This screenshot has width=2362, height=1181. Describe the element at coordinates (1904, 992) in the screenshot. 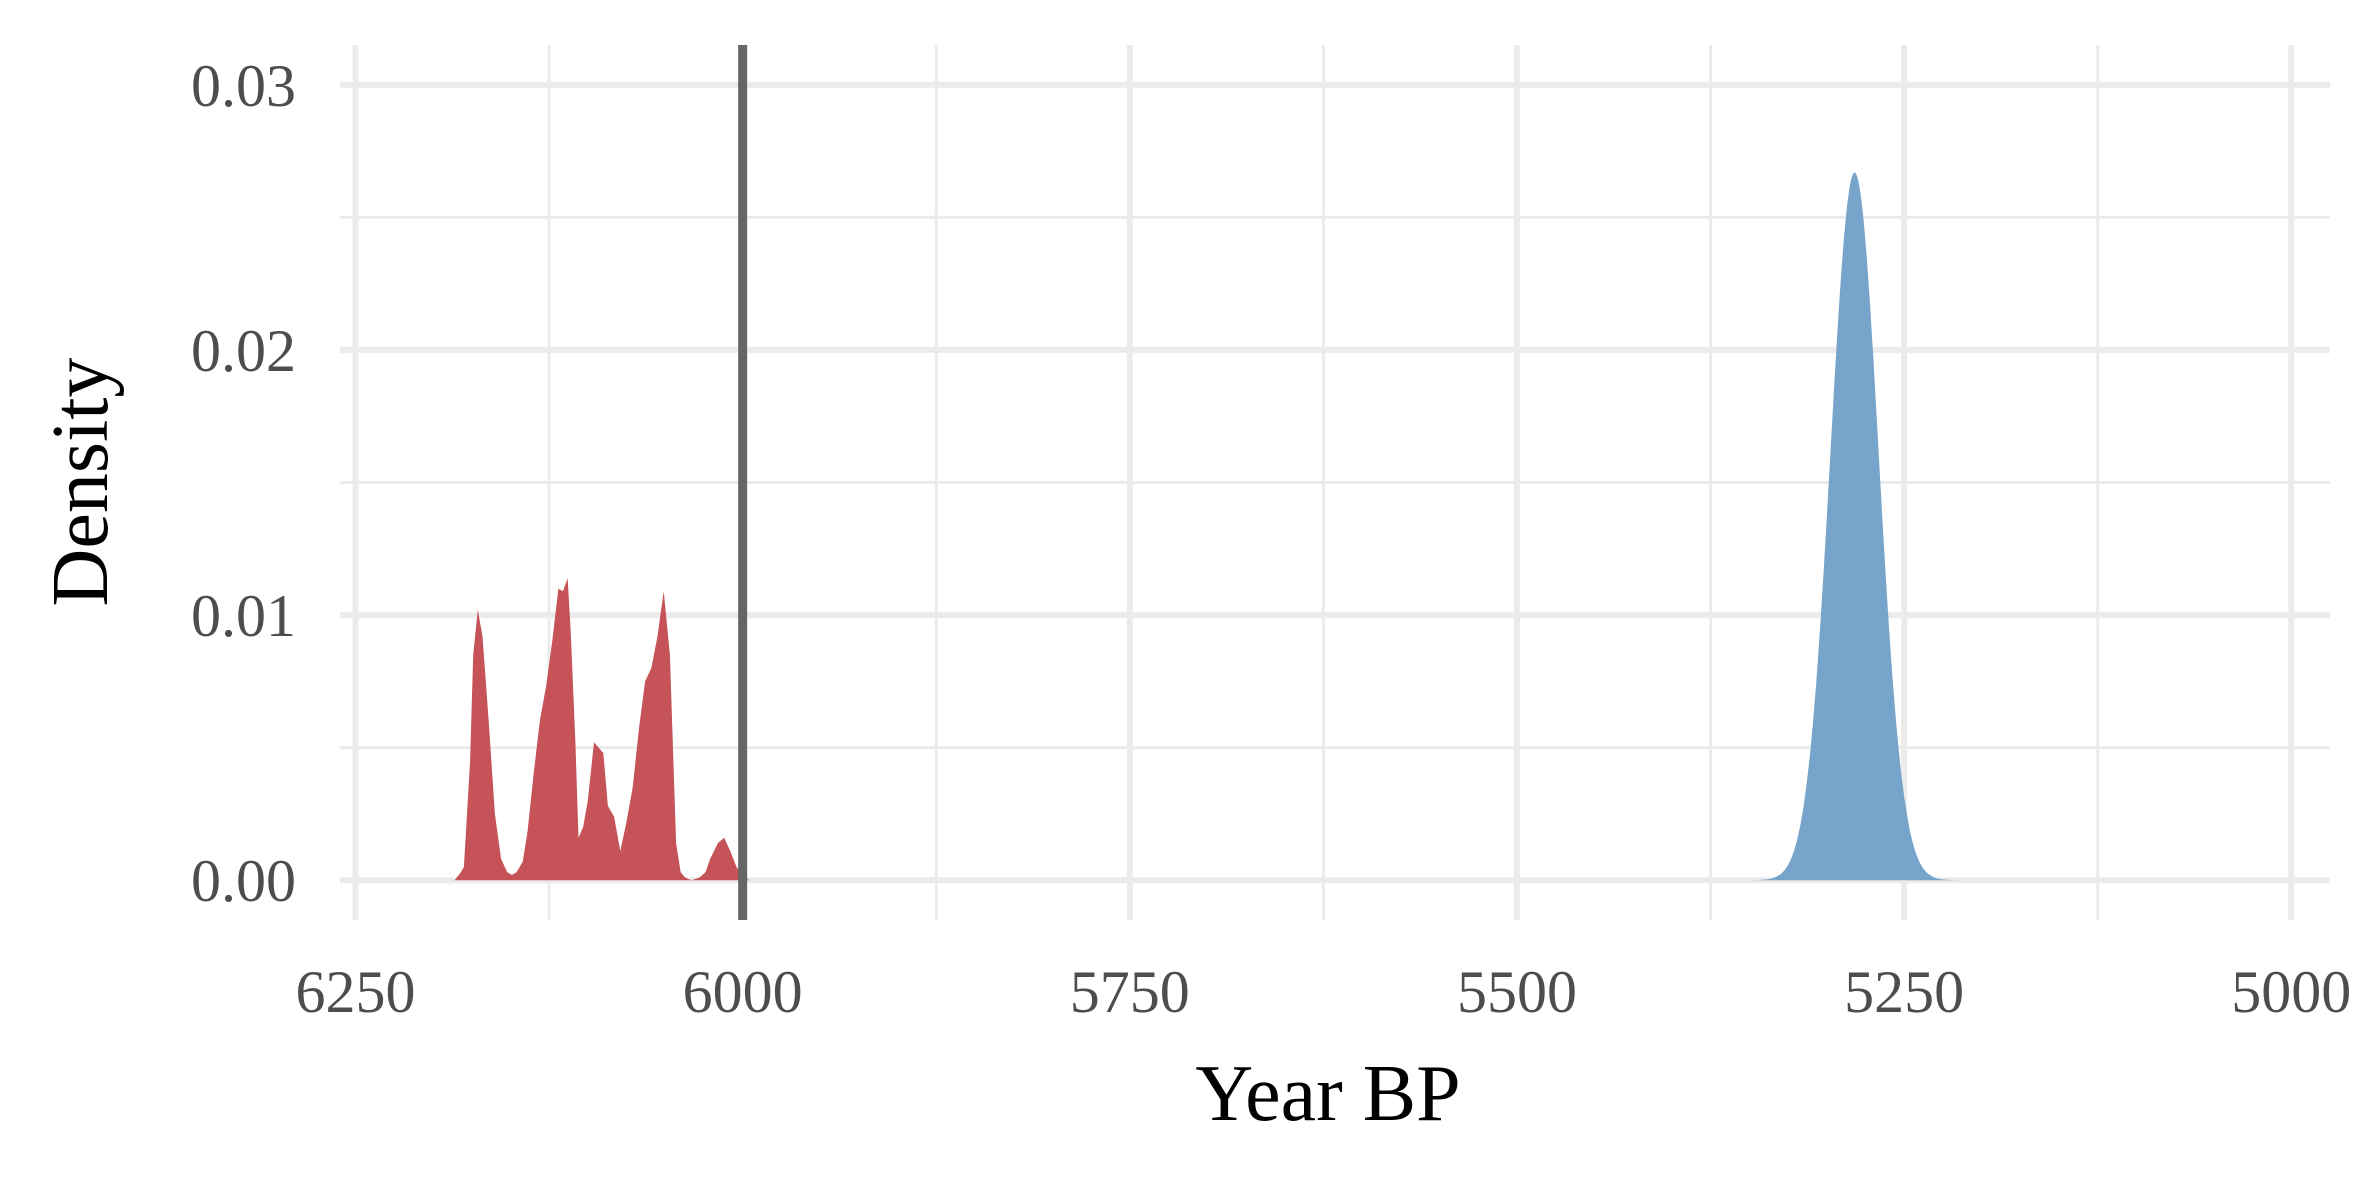

I see `x-tick-label: 5250` at that location.